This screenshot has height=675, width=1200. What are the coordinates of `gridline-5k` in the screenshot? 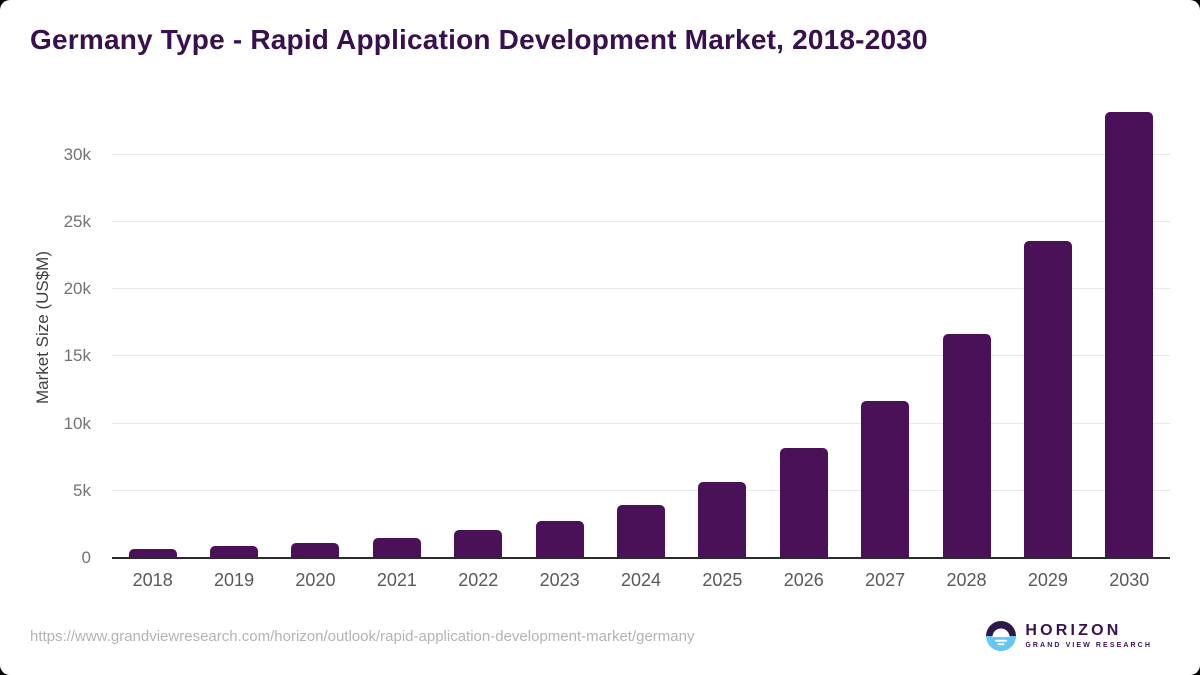 It's located at (641, 490).